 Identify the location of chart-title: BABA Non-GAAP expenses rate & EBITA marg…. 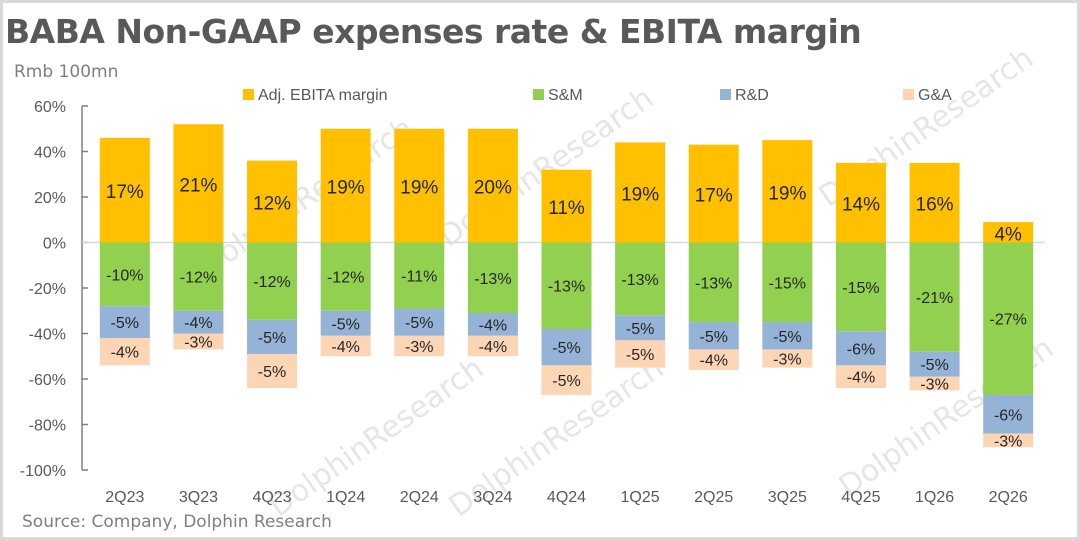
(433, 31).